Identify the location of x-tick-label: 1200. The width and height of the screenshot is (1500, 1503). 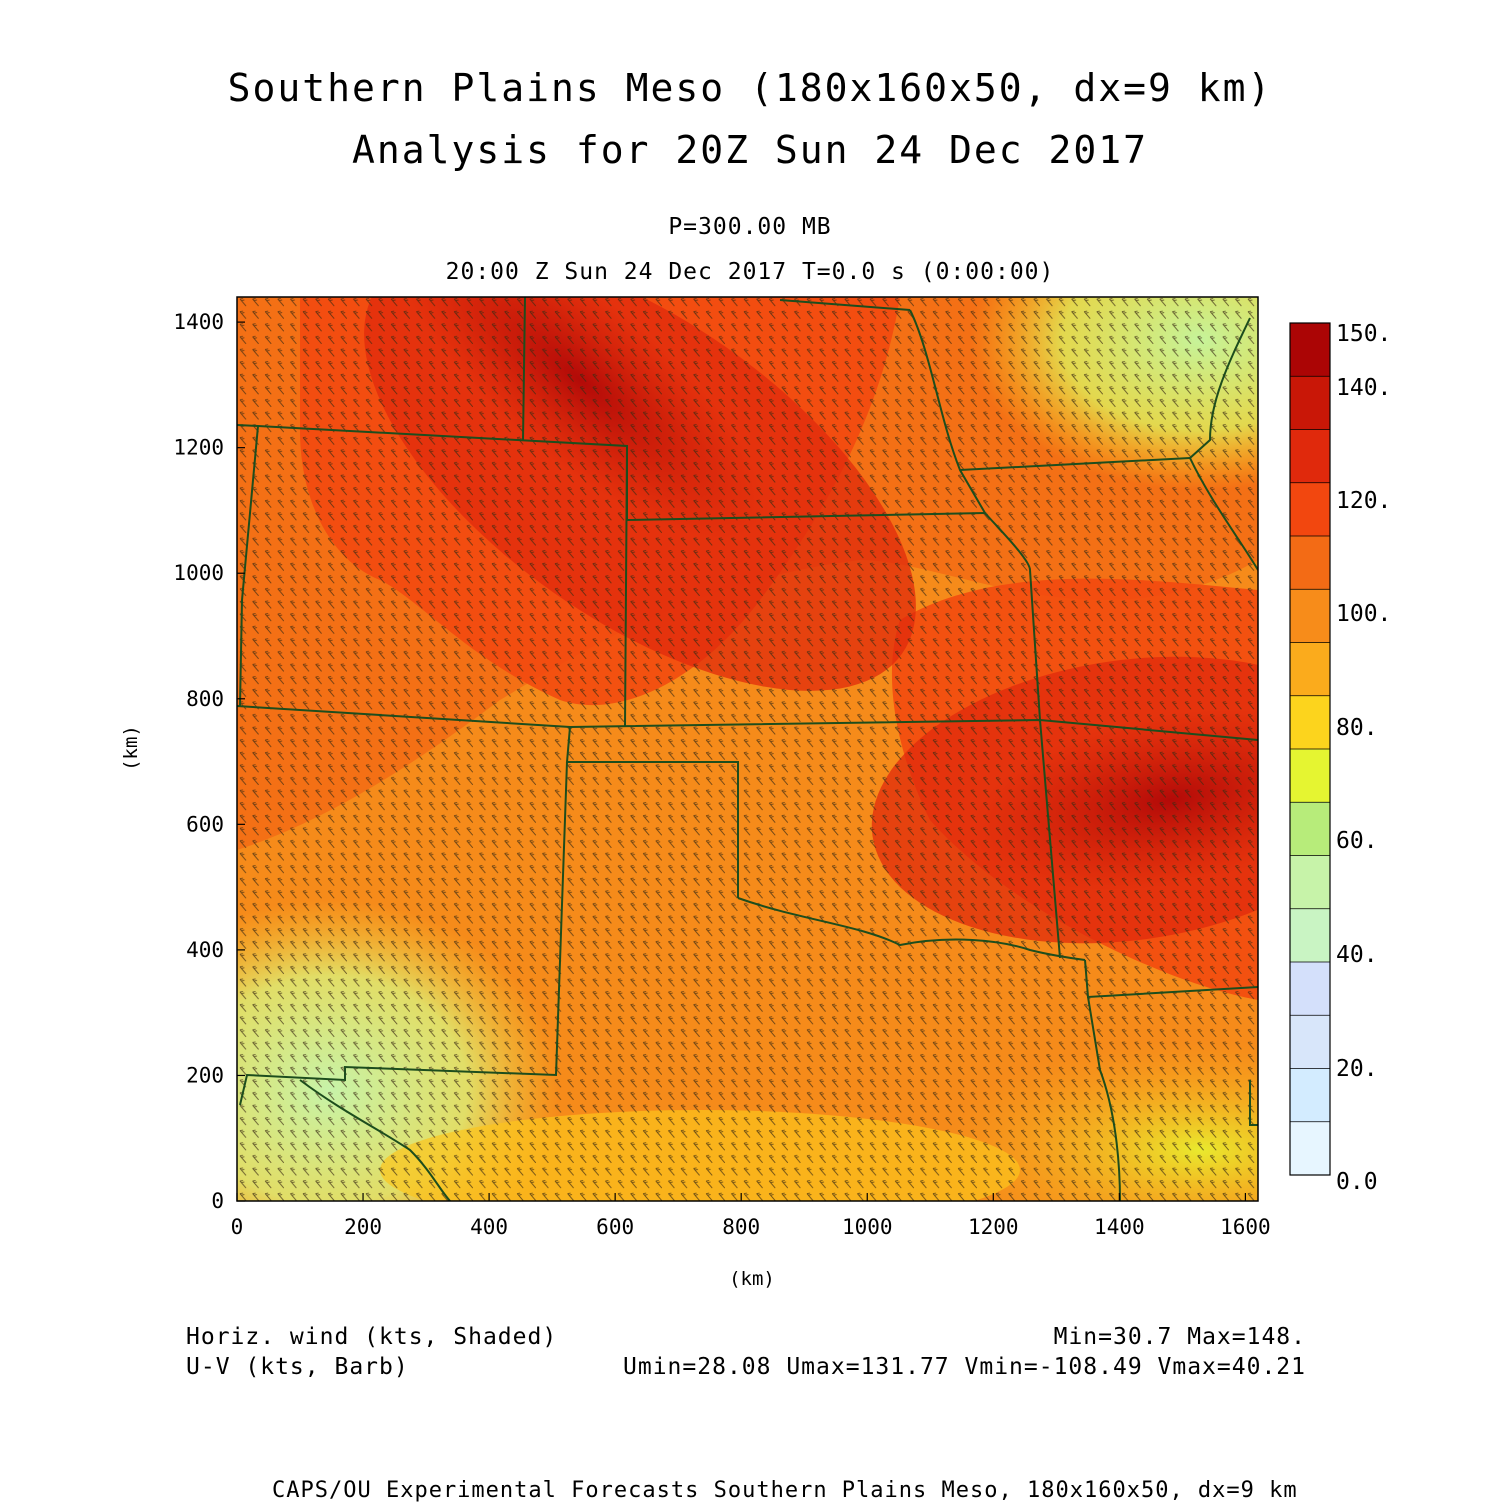
(993, 1227).